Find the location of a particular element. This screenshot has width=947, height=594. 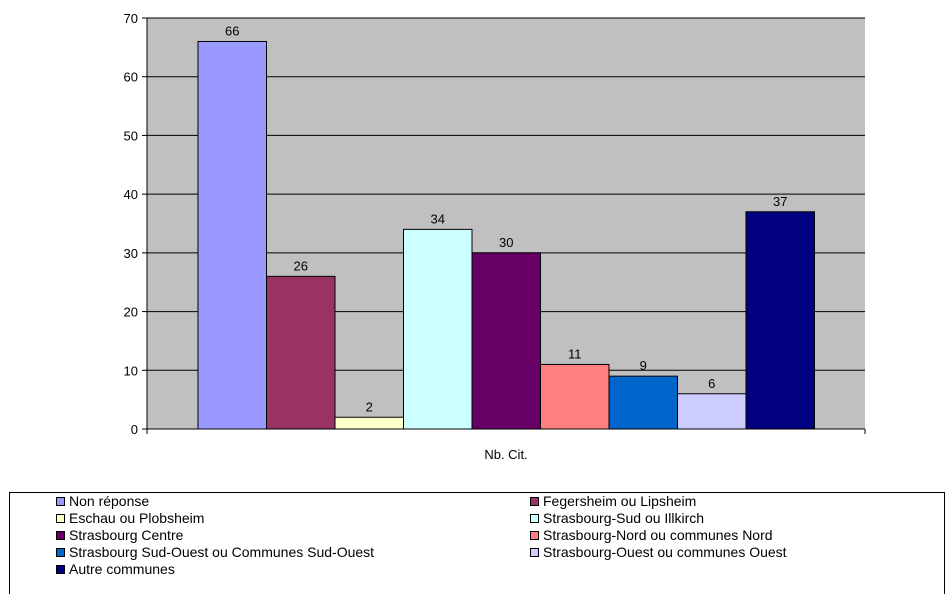

y-tick-label: 70 is located at coordinates (131, 18).